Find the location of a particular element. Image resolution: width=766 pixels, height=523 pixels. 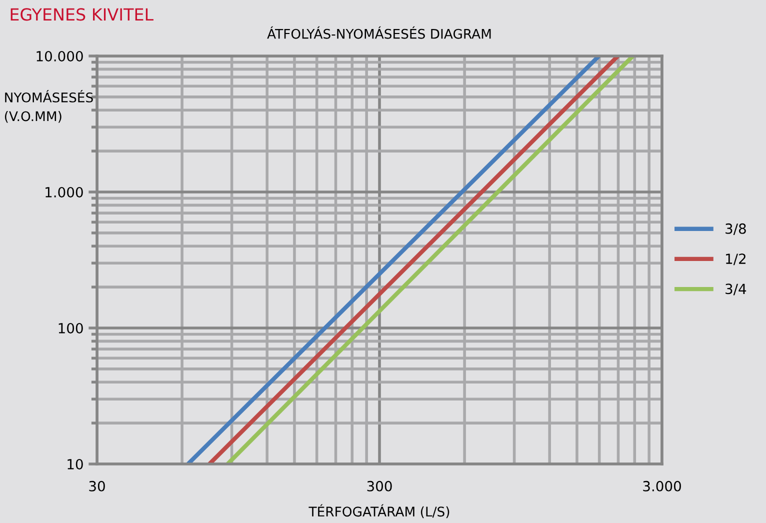

x-tick-label: 30 is located at coordinates (97, 486).